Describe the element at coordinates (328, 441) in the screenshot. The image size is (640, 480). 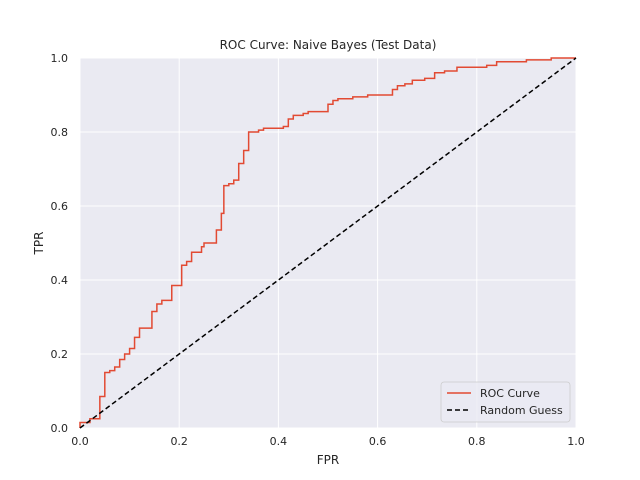
I see `x-tick-labels: 0.0 0.2 0.4 0.6 0.8 1.0` at that location.